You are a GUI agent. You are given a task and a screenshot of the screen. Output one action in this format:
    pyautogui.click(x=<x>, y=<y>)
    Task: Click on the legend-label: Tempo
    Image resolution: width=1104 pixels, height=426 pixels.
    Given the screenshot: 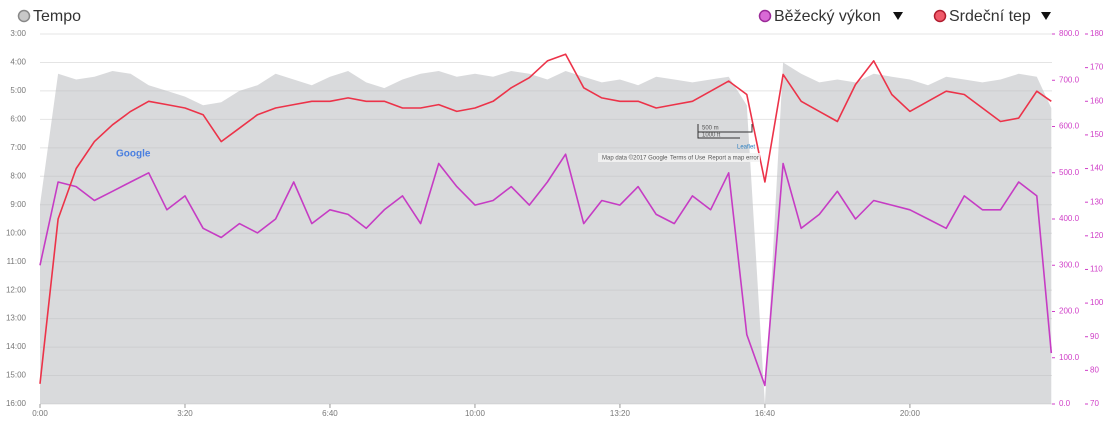 What is the action you would take?
    pyautogui.click(x=57, y=16)
    